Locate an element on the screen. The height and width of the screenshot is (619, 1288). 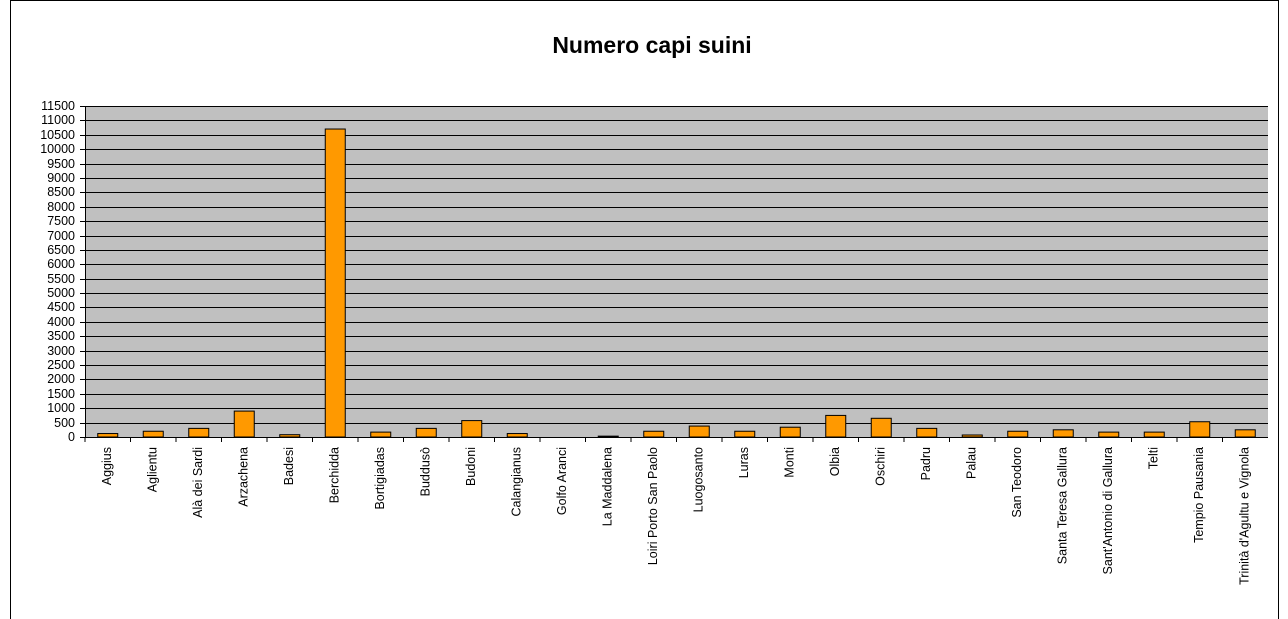
y-tick-label: 1000 is located at coordinates (61, 408).